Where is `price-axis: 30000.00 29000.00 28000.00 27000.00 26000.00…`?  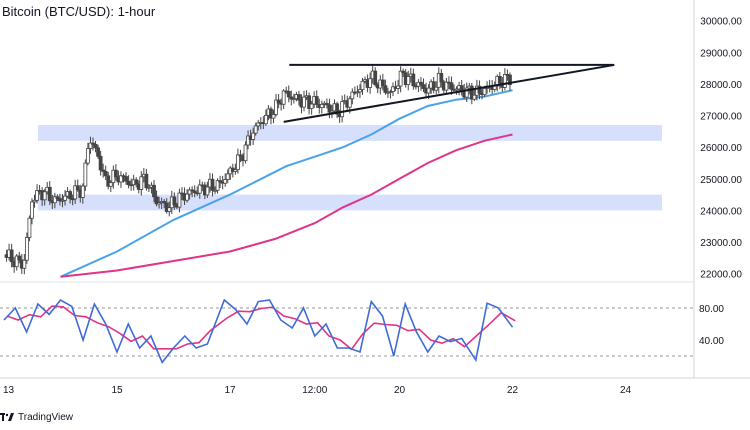
price-axis: 30000.00 29000.00 28000.00 27000.00 26000.00… is located at coordinates (721, 149).